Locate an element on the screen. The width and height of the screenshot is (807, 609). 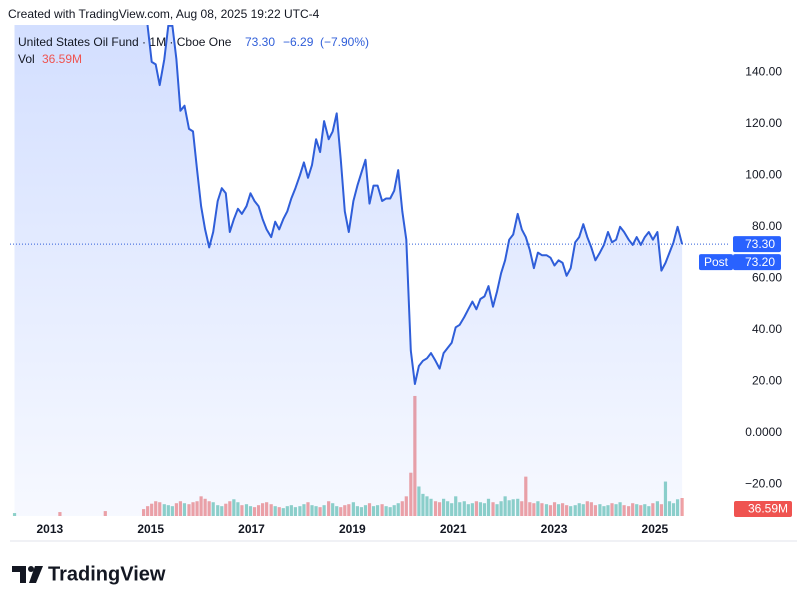
y-tick-label: 20.00 is located at coordinates (767, 381).